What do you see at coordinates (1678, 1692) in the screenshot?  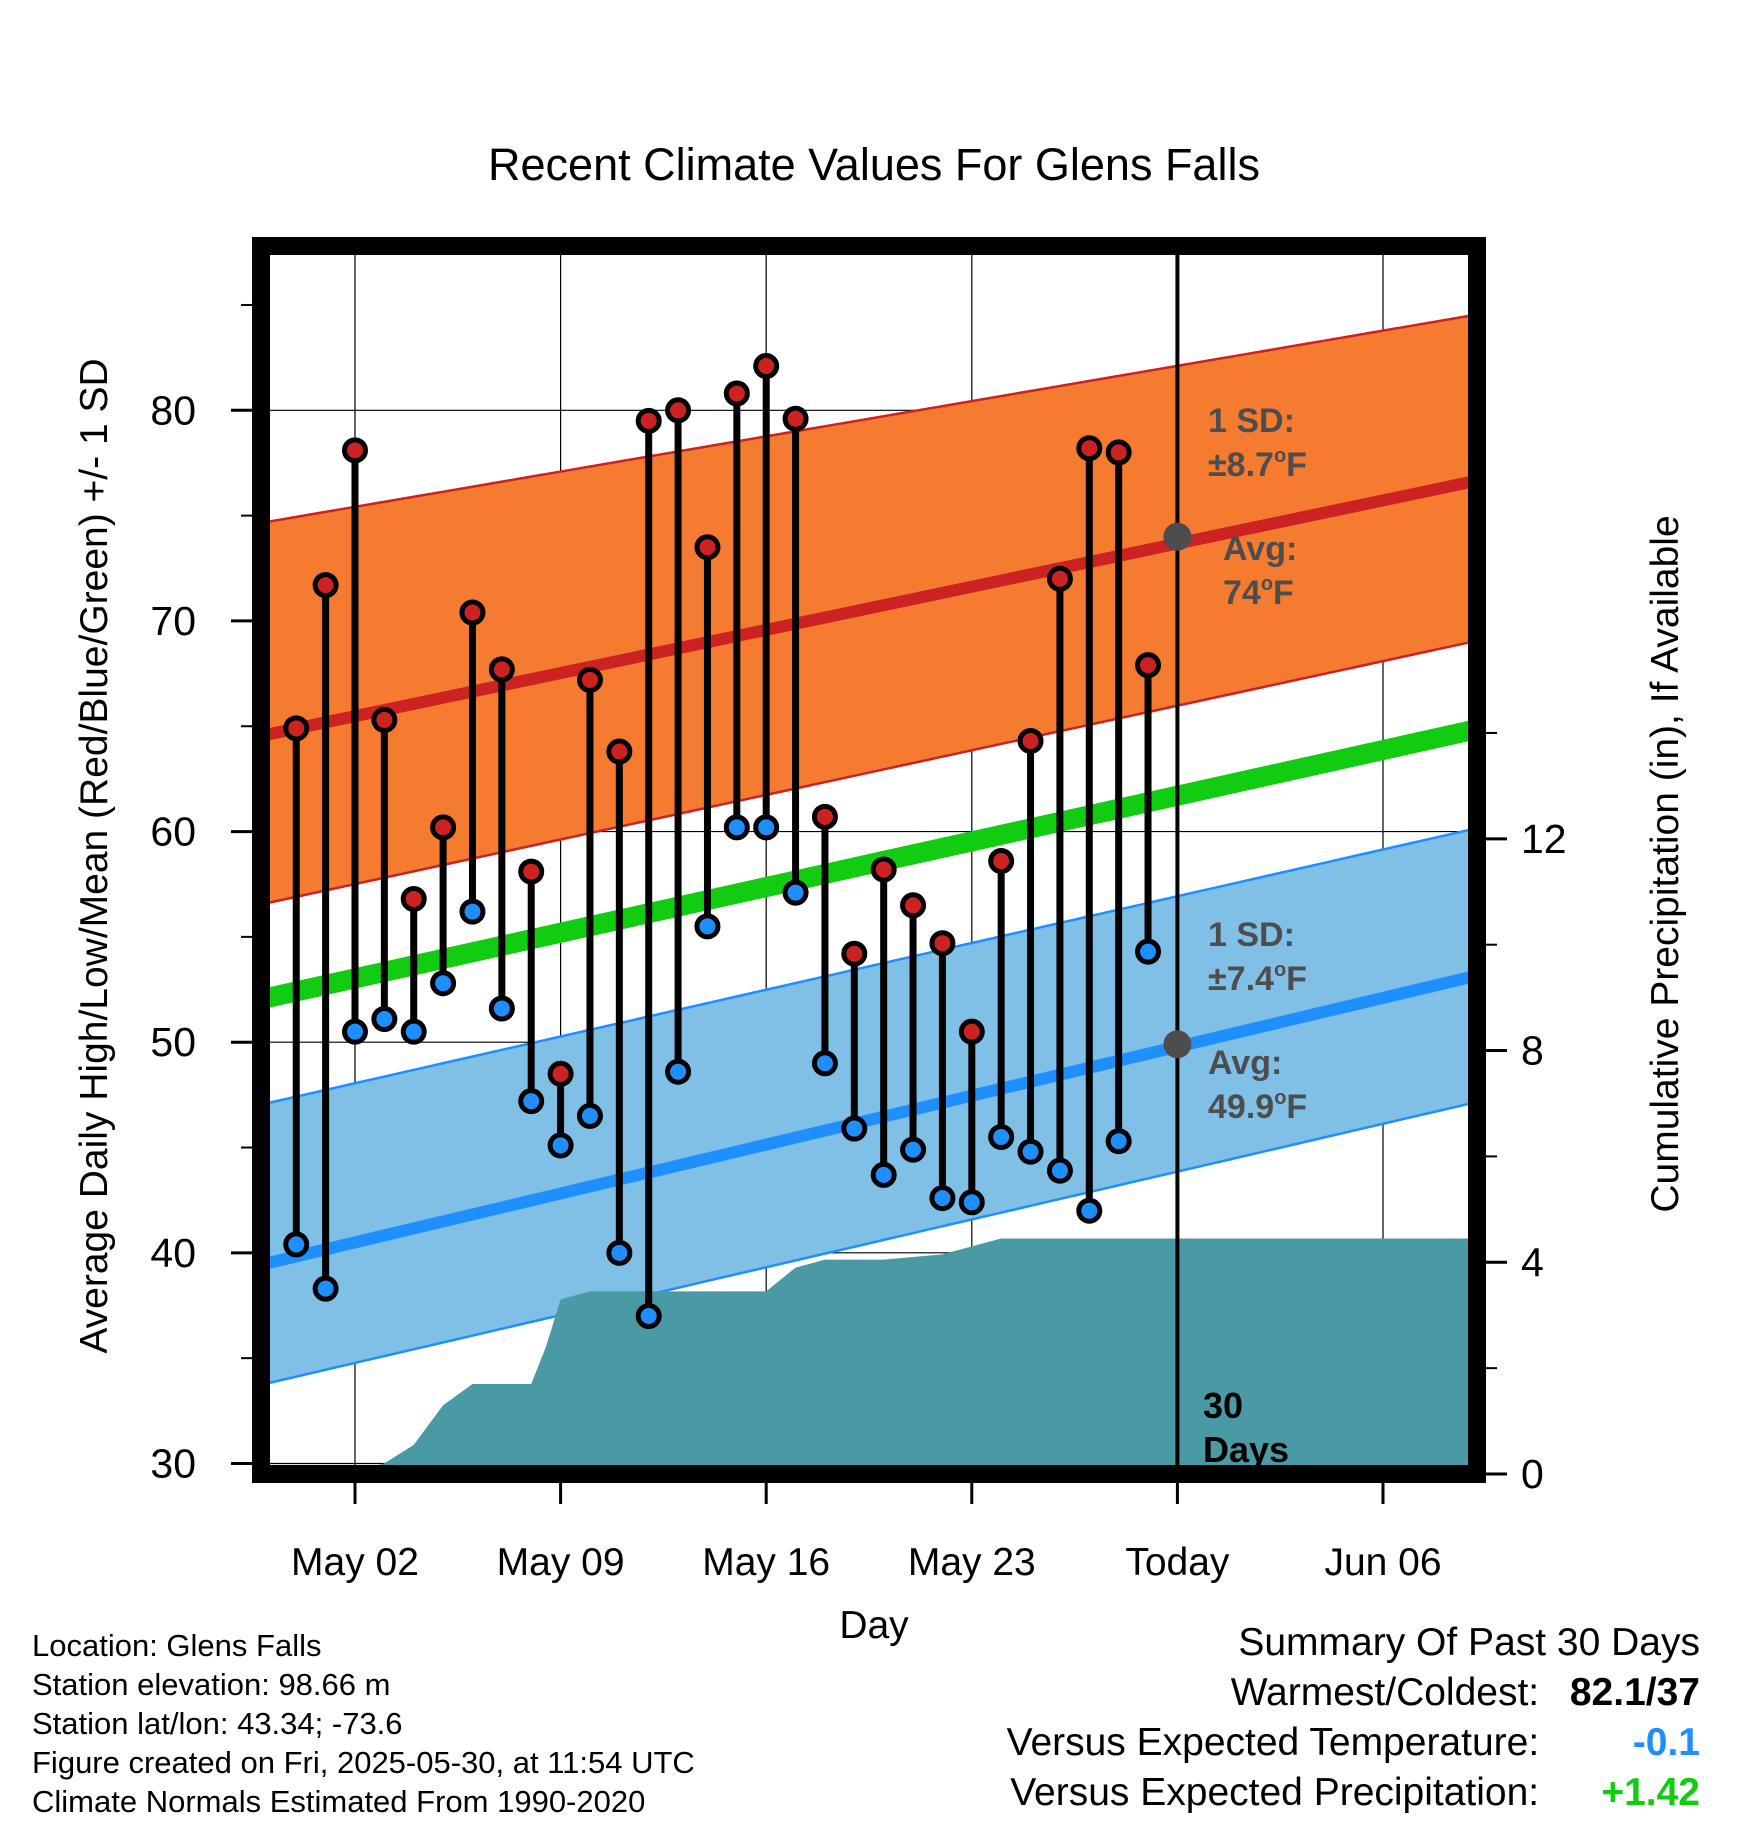 I see `coldest-value: 37` at bounding box center [1678, 1692].